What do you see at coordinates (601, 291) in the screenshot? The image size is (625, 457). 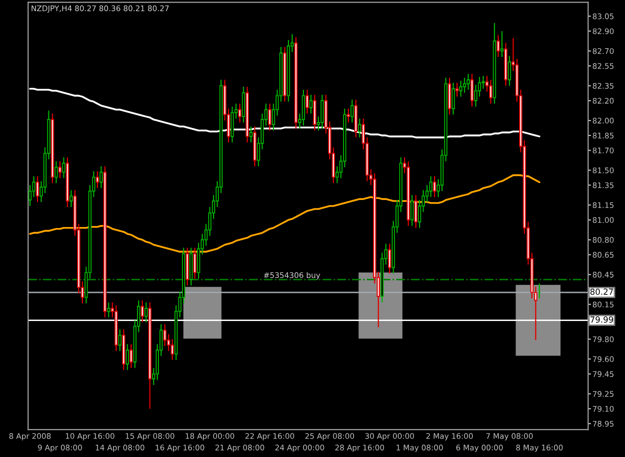 I see `ref-line-label: 80.27` at bounding box center [601, 291].